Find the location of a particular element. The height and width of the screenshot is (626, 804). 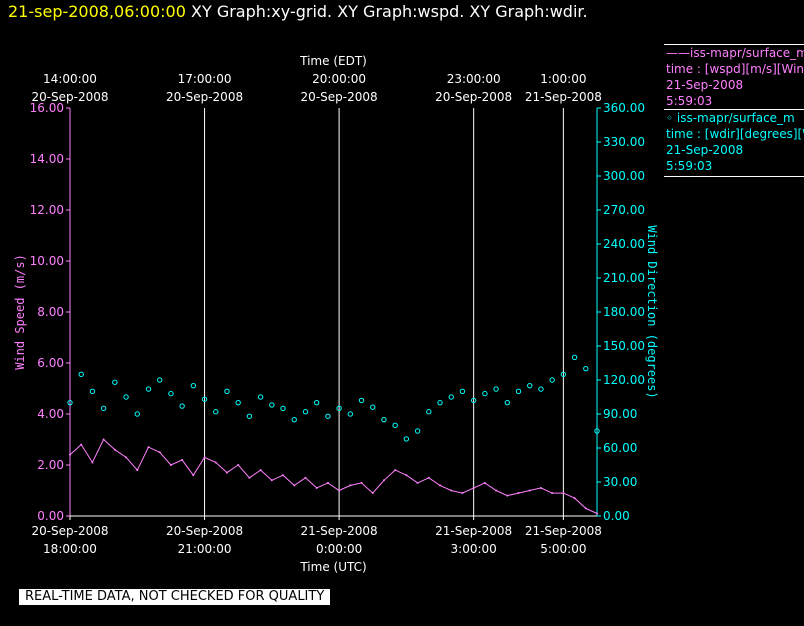

y-left-tick-label: 2.00 is located at coordinates (50, 465).